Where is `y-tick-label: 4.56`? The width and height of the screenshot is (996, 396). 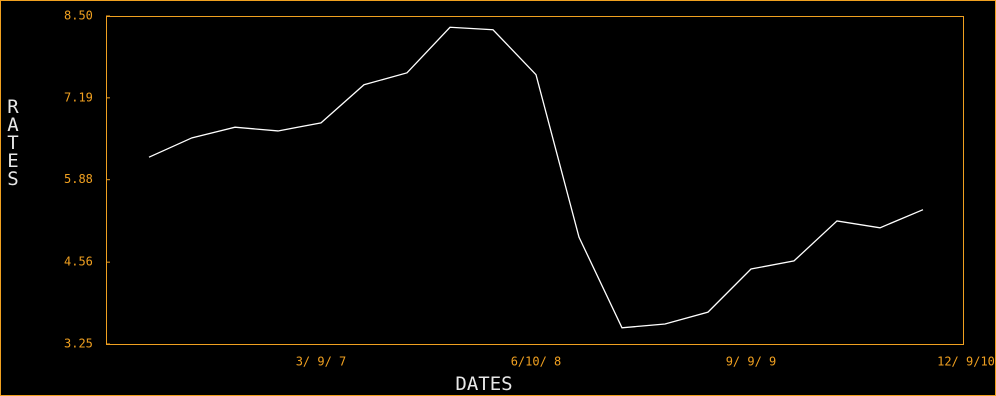 y-tick-label: 4.56 is located at coordinates (78, 262).